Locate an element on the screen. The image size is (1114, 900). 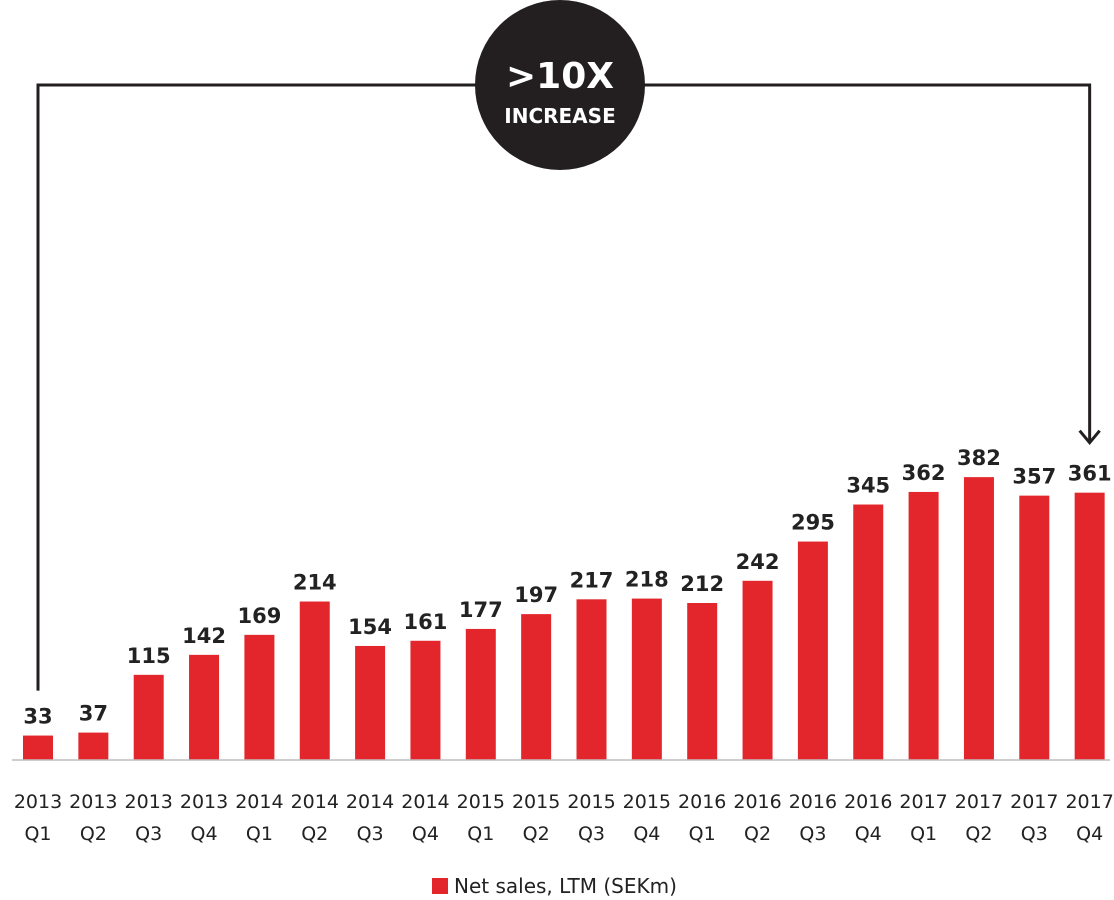
legend-label: Net sales, LTM (SEKm) is located at coordinates (565, 886).